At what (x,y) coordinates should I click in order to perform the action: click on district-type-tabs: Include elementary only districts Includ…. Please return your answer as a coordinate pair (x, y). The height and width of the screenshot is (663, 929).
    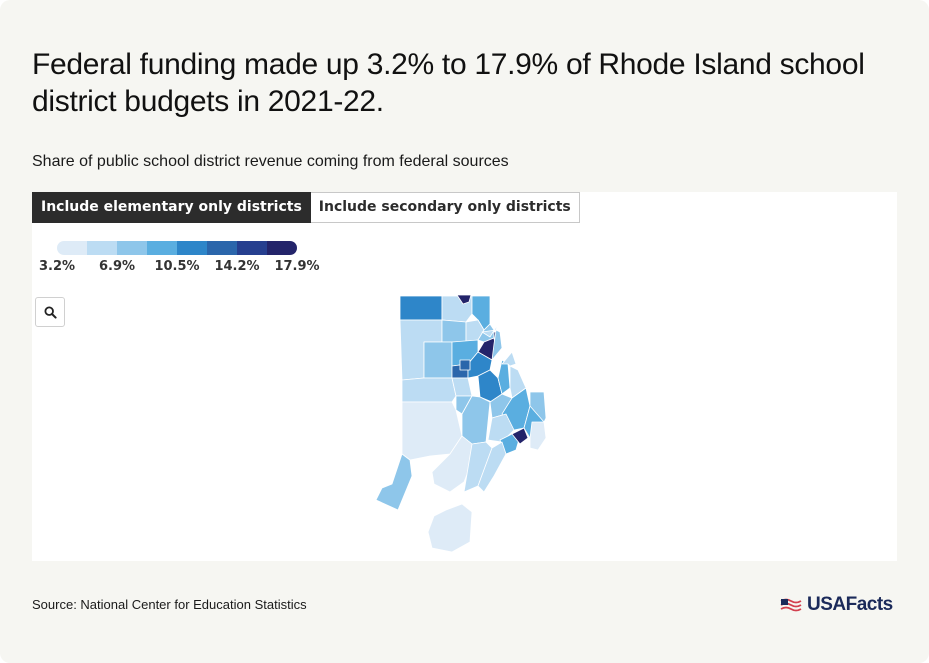
    Looking at the image, I should click on (306, 207).